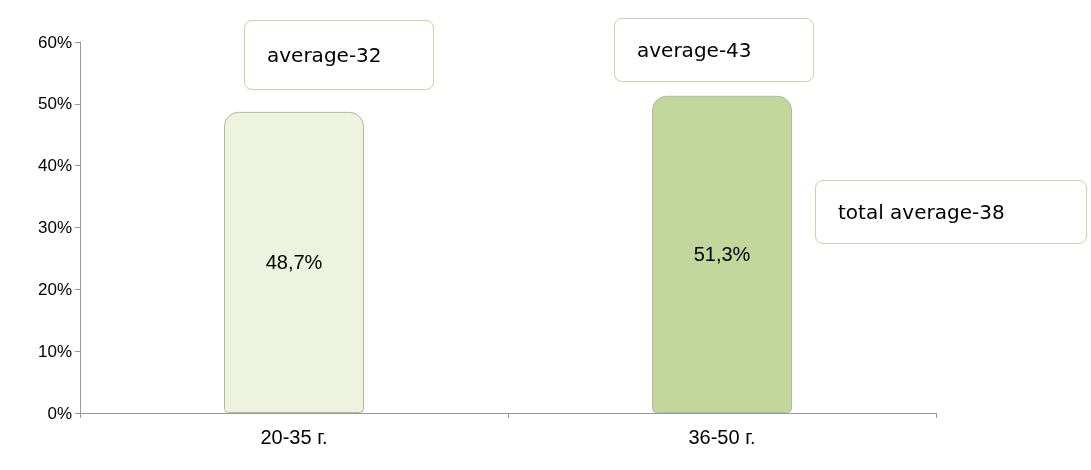 The image size is (1091, 470). What do you see at coordinates (54, 227) in the screenshot?
I see `y-tick-label: 30%` at bounding box center [54, 227].